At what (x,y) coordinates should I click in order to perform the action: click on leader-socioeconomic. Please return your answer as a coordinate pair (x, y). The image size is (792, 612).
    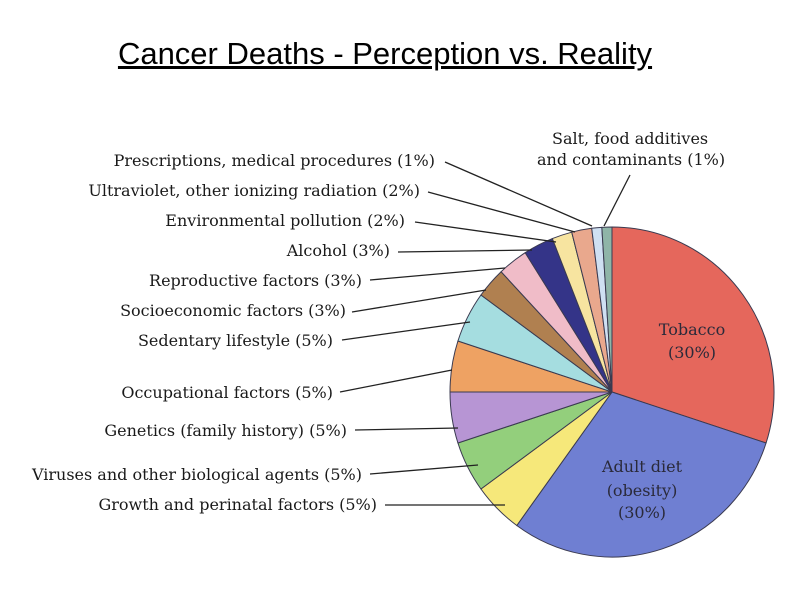
    Looking at the image, I should click on (419, 301).